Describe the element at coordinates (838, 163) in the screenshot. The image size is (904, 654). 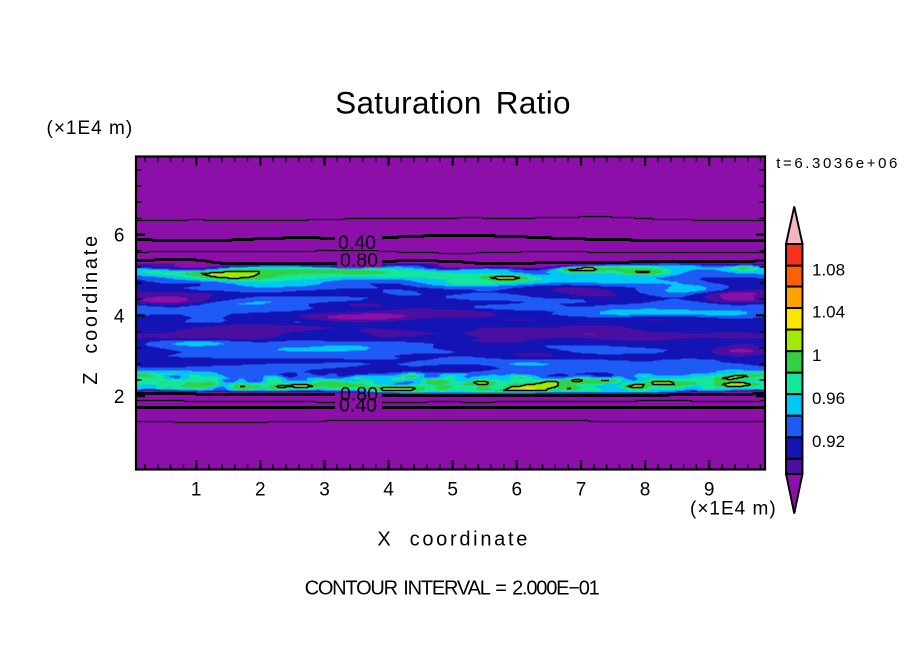
I see `svg-text: t=6.3036e+06` at that location.